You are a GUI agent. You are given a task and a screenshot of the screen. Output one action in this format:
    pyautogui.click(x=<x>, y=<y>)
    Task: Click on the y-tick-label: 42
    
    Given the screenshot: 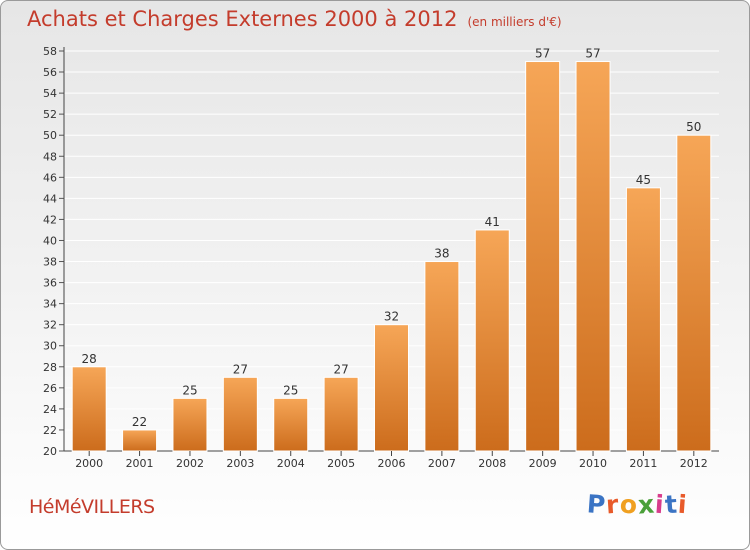 What is the action you would take?
    pyautogui.click(x=50, y=219)
    